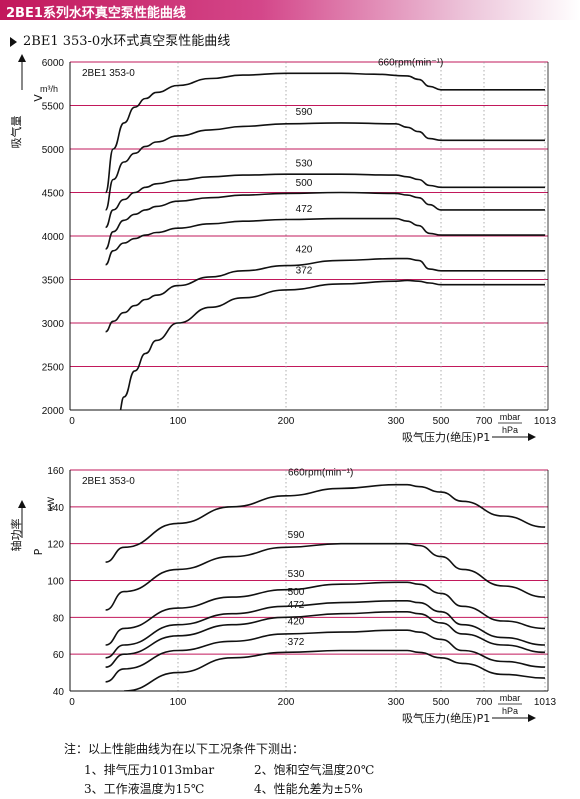 The image size is (580, 799). I want to click on y-tick-label: 4000, so click(53, 237).